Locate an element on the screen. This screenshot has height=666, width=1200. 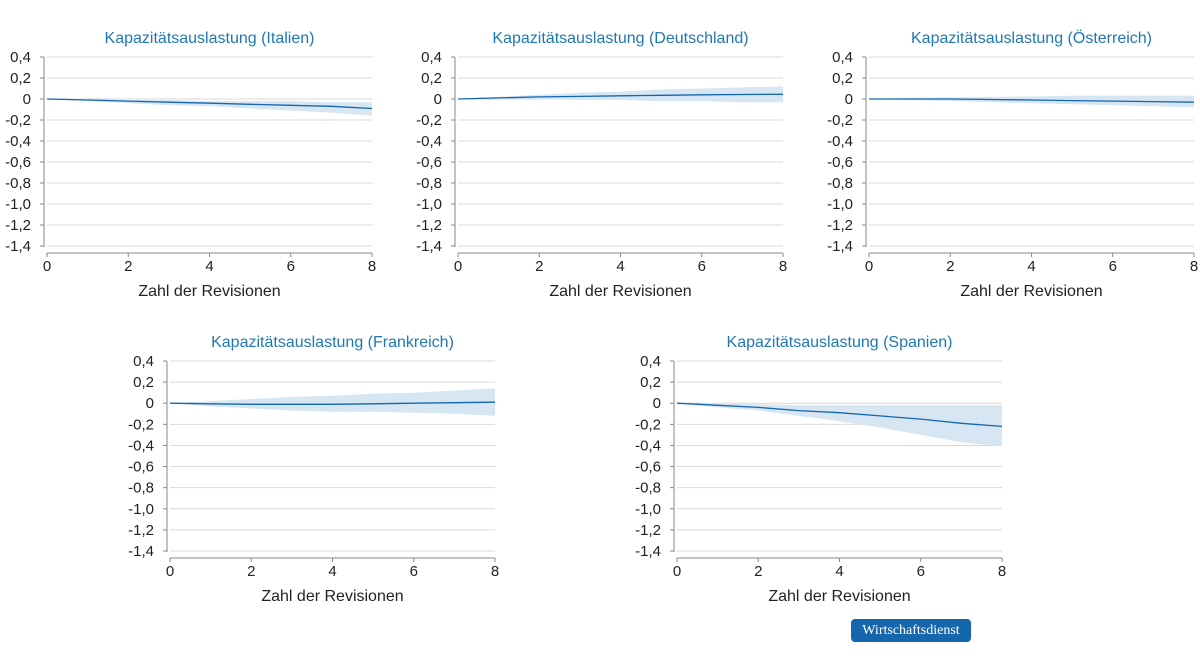
chart-title: Kapazitätsauslastung (Österreich) is located at coordinates (1031, 38).